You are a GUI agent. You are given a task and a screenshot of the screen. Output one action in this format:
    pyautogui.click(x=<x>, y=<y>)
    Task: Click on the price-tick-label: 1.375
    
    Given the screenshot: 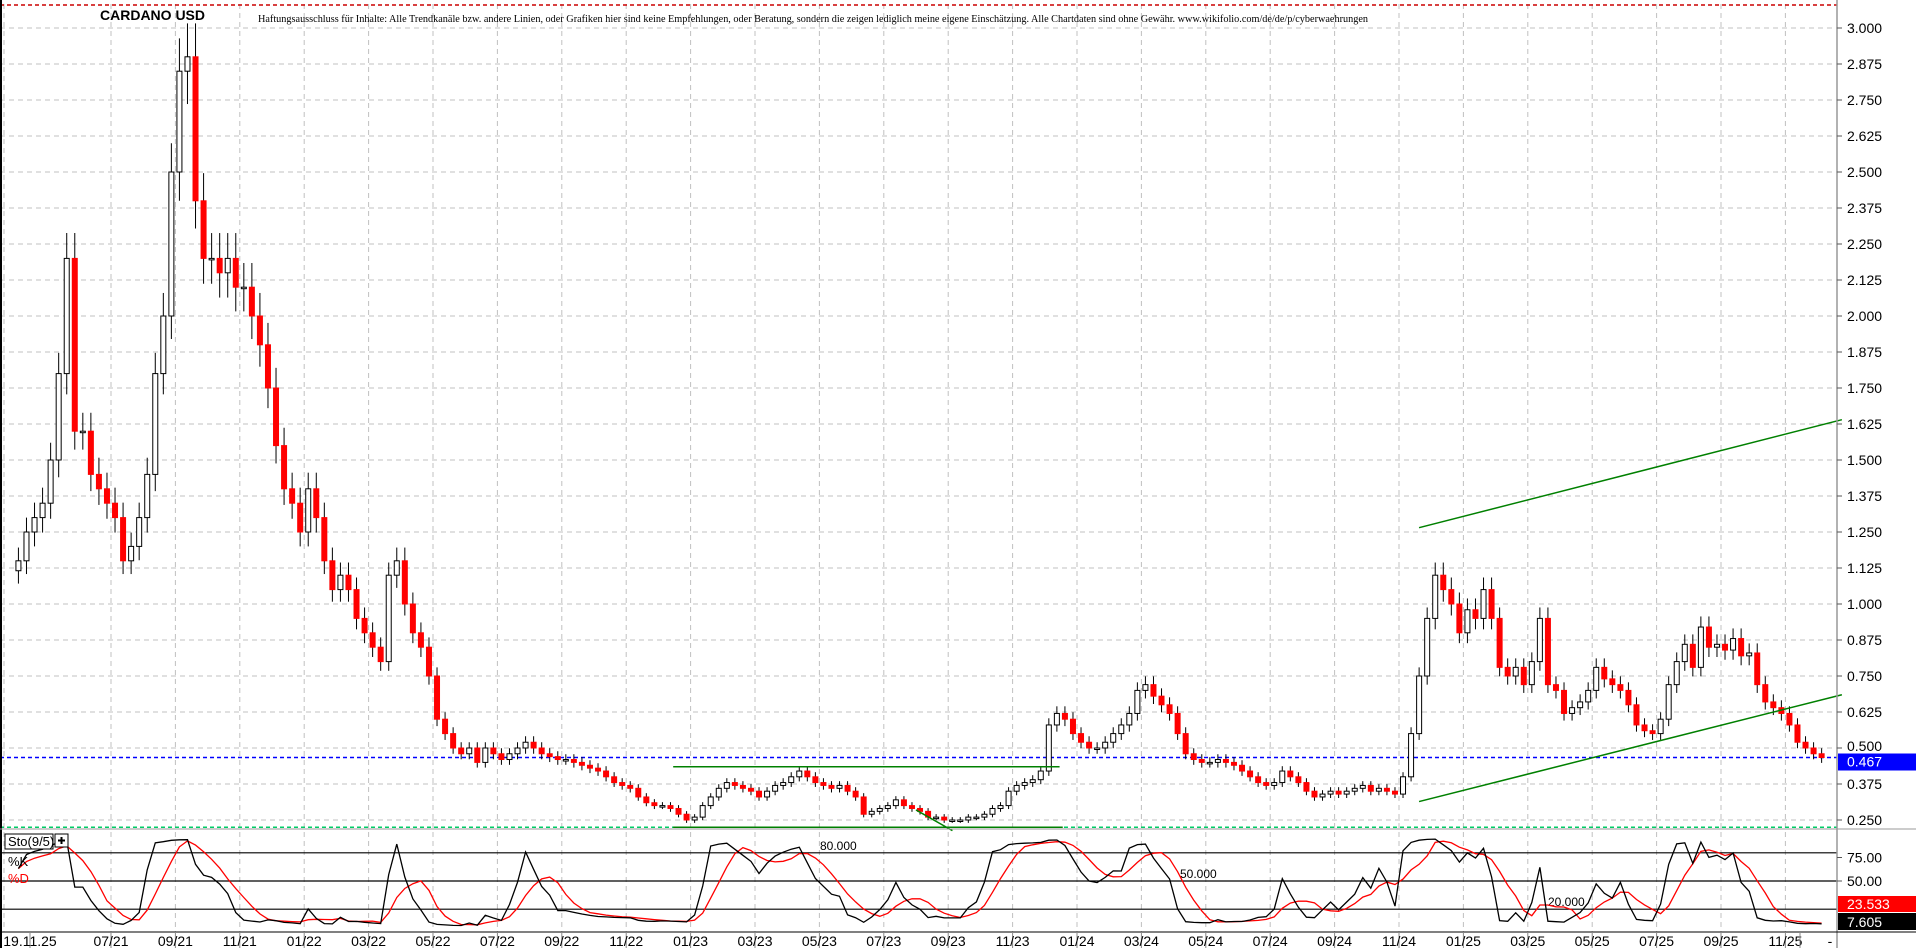 What is the action you would take?
    pyautogui.click(x=1864, y=496)
    